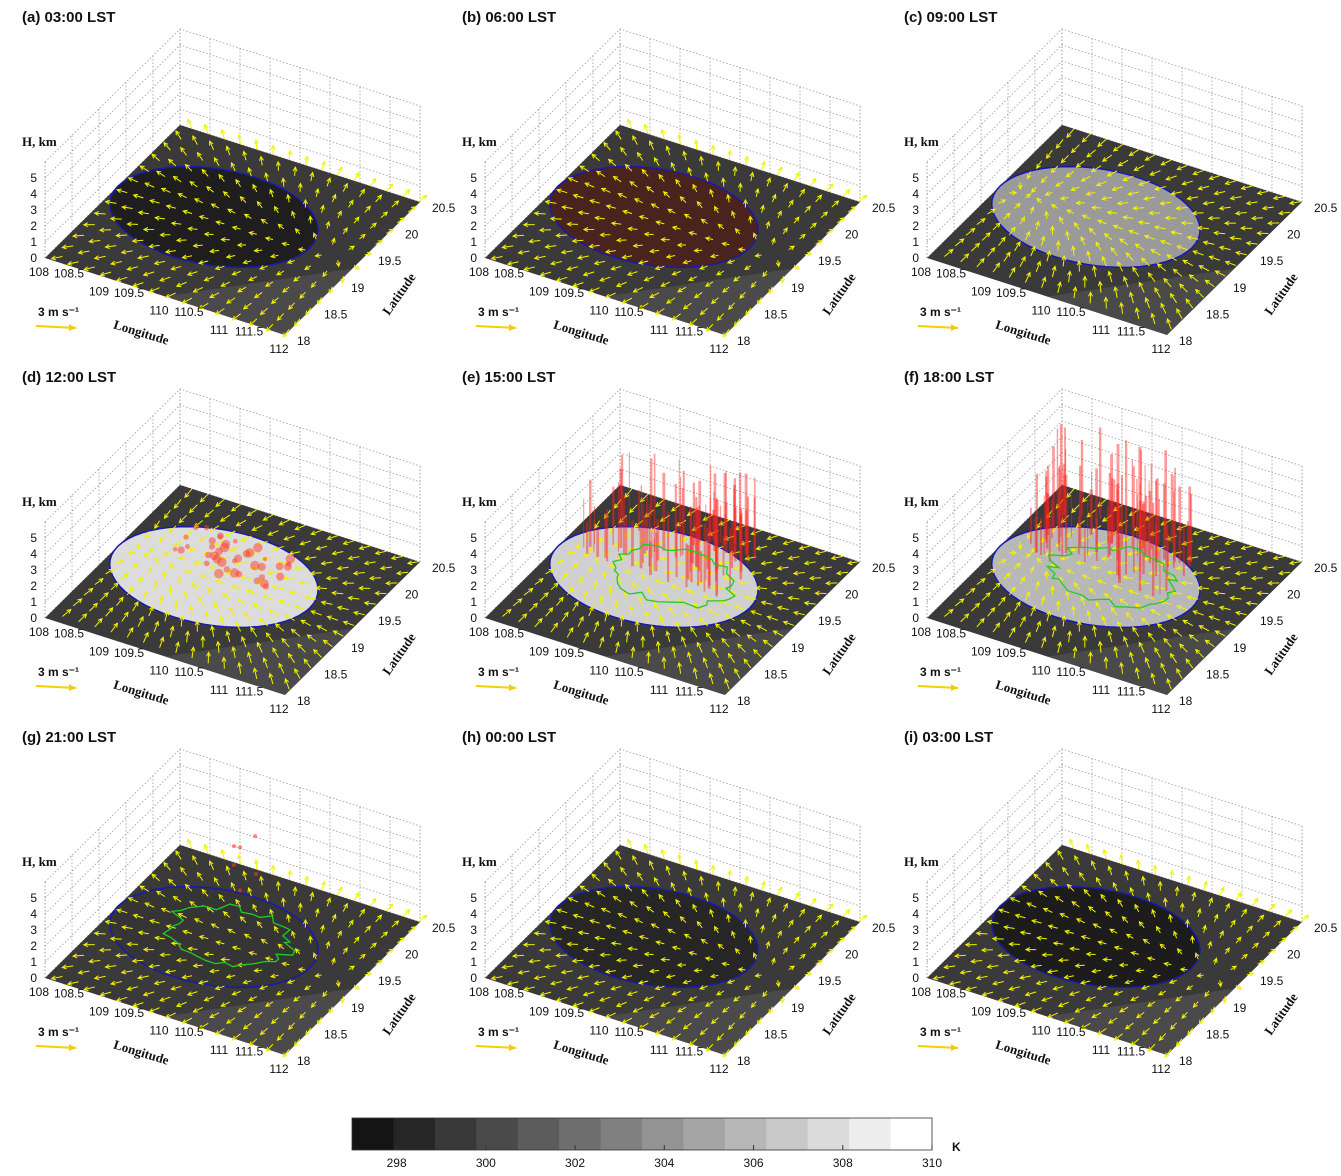 The width and height of the screenshot is (1341, 1176). I want to click on sea-shade, so click(1141, 661).